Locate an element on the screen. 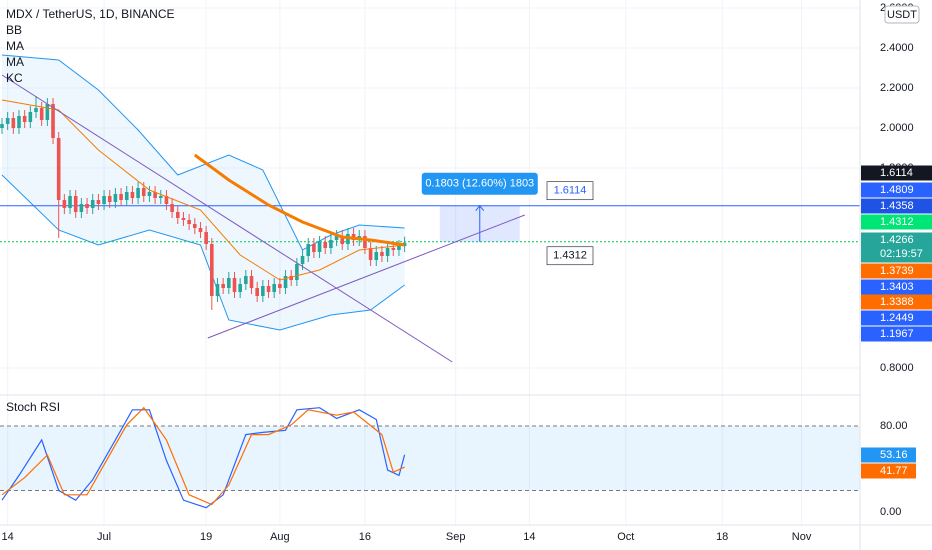  price-badge-text: 1.1967 is located at coordinates (897, 334).